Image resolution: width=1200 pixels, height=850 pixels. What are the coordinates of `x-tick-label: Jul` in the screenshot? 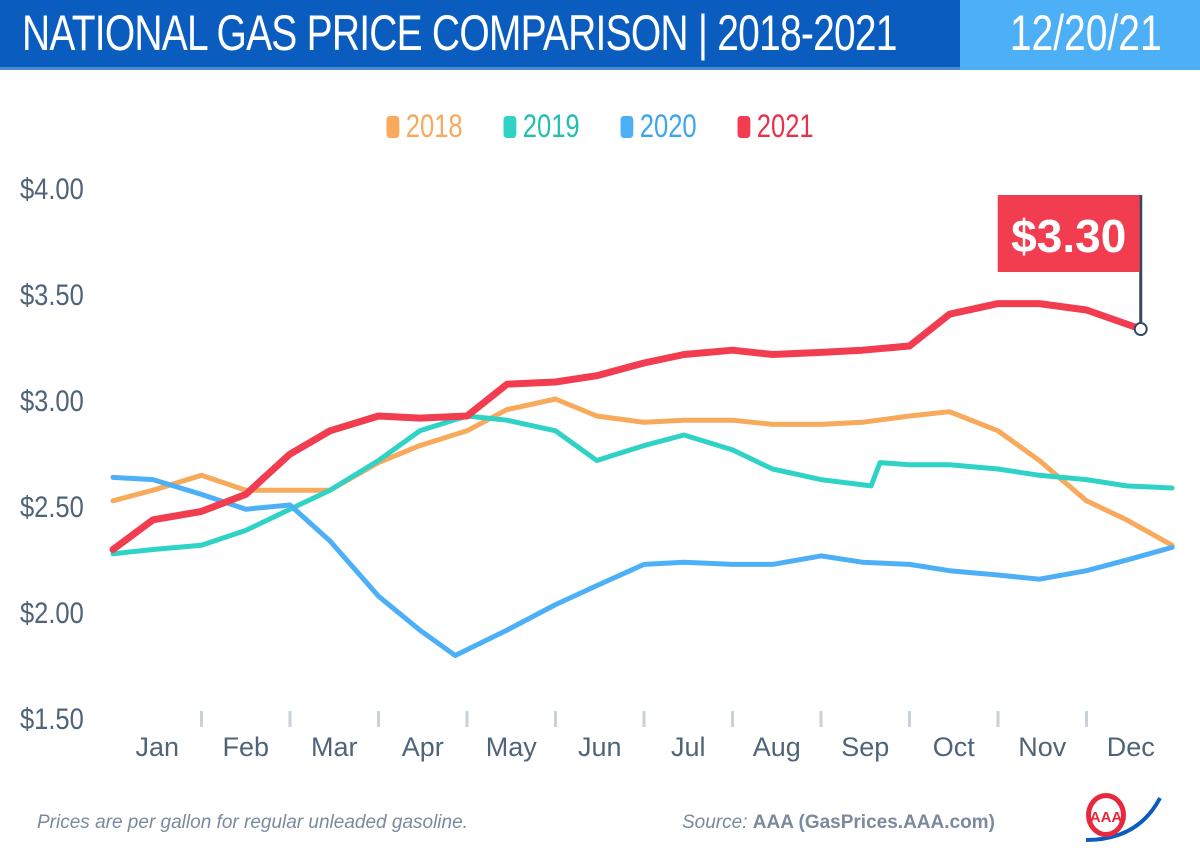 It's located at (688, 747).